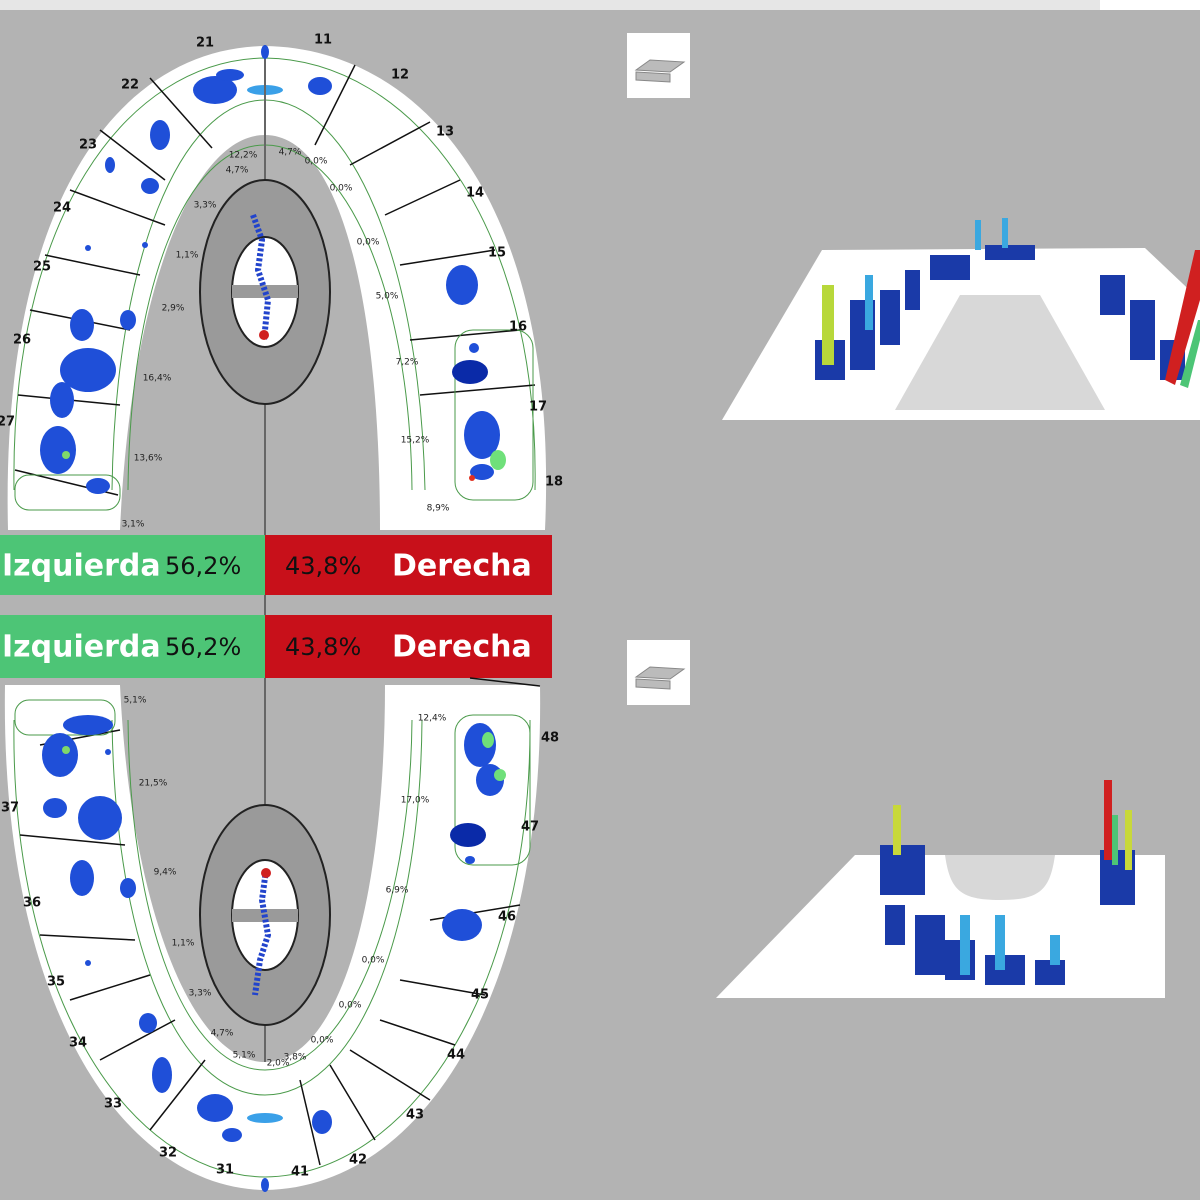 The height and width of the screenshot is (1200, 1200). What do you see at coordinates (432, 719) in the screenshot?
I see `percentage: 12,4%` at bounding box center [432, 719].